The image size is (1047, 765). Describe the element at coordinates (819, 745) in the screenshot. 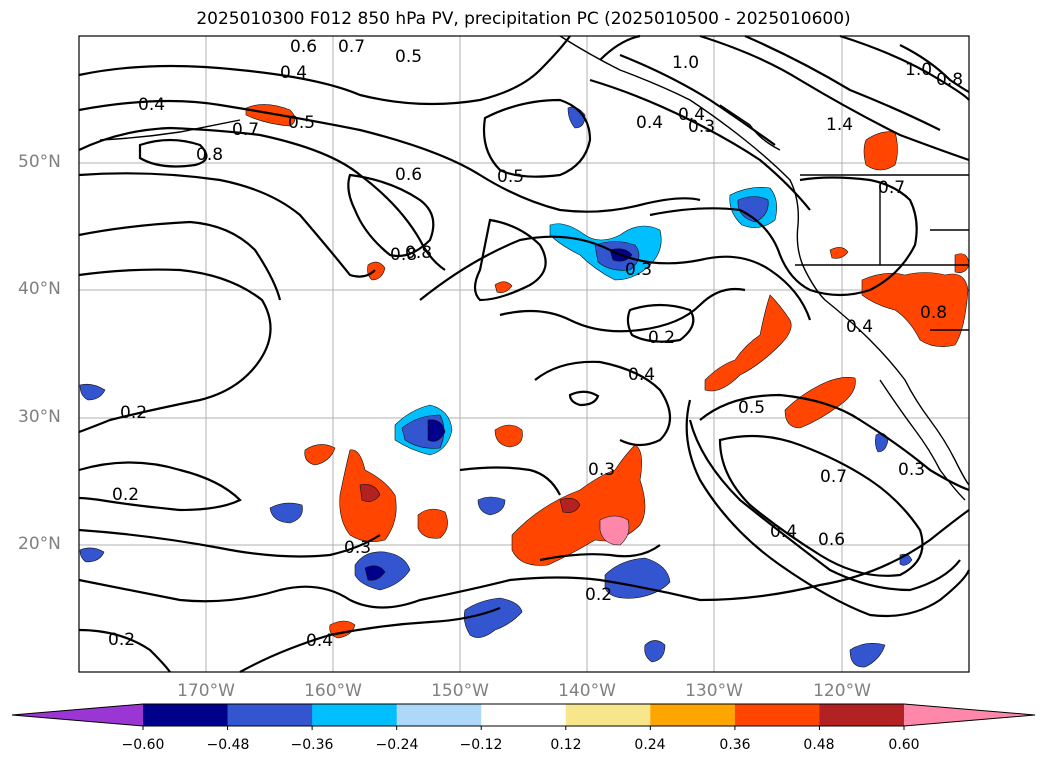

I see `colorbar-tick-label: 0.48` at that location.